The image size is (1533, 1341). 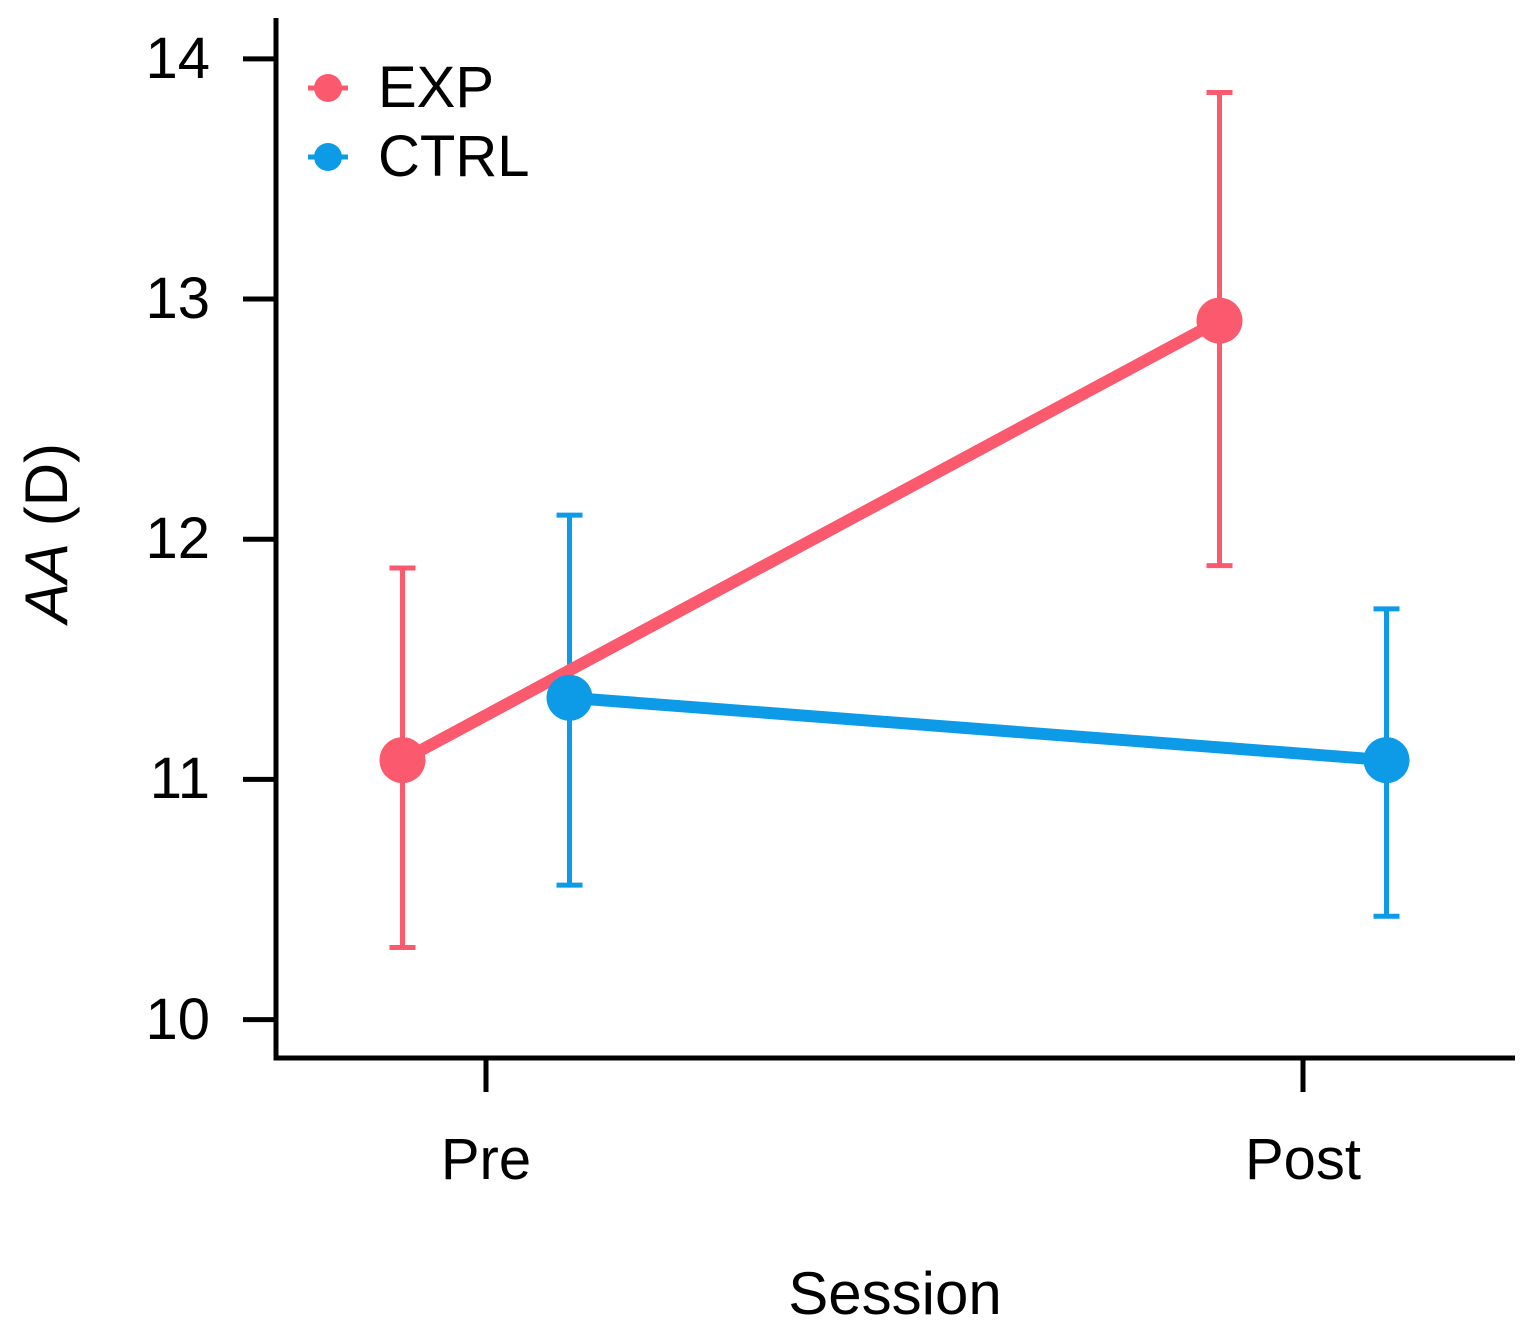 I want to click on y-axis-title-variable: AA, so click(x=46, y=583).